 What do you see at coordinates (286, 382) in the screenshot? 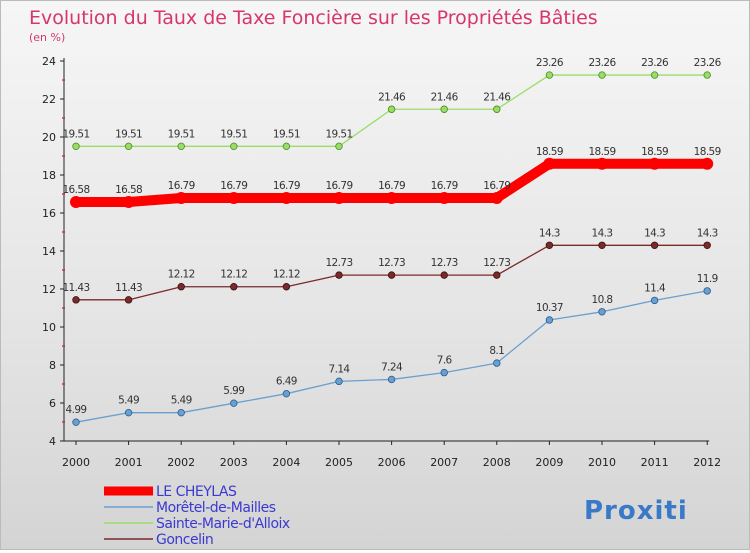
I see `data-label: 6.49` at bounding box center [286, 382].